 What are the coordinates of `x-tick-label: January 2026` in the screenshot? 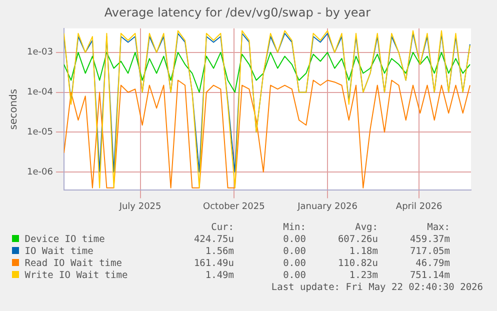 It's located at (327, 207).